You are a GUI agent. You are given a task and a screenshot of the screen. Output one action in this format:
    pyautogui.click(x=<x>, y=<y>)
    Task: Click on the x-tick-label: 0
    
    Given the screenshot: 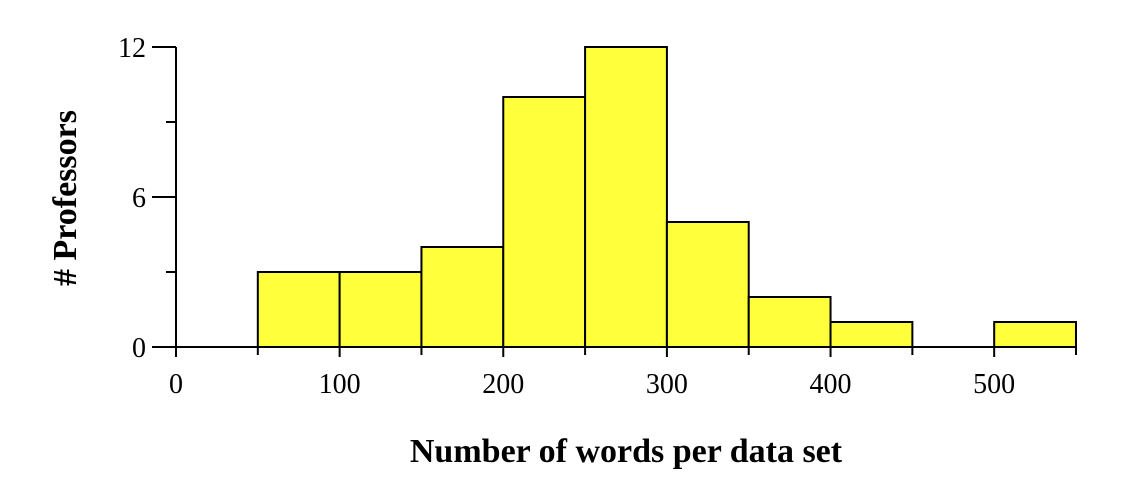 What is the action you would take?
    pyautogui.click(x=176, y=384)
    